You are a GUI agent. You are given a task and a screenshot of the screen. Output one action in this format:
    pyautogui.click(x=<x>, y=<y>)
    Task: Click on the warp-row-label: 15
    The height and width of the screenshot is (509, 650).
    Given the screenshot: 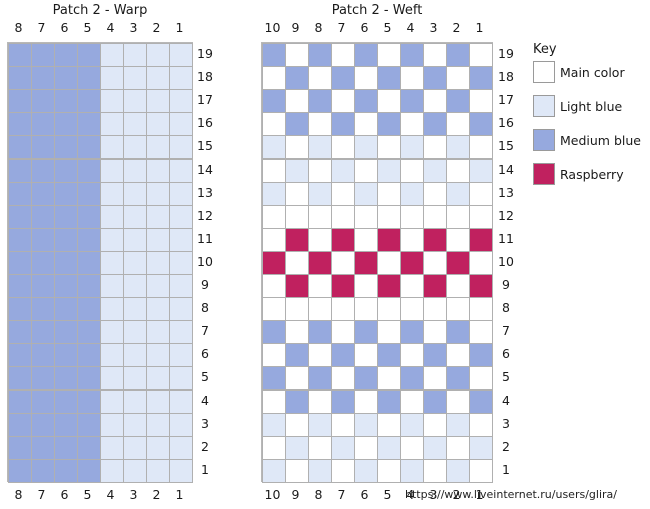 What is the action you would take?
    pyautogui.click(x=205, y=146)
    